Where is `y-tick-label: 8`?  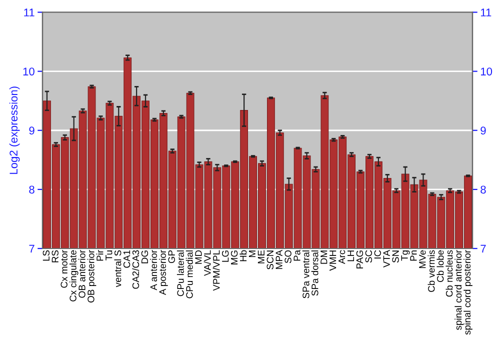 y-tick-label: 8 is located at coordinates (31, 190).